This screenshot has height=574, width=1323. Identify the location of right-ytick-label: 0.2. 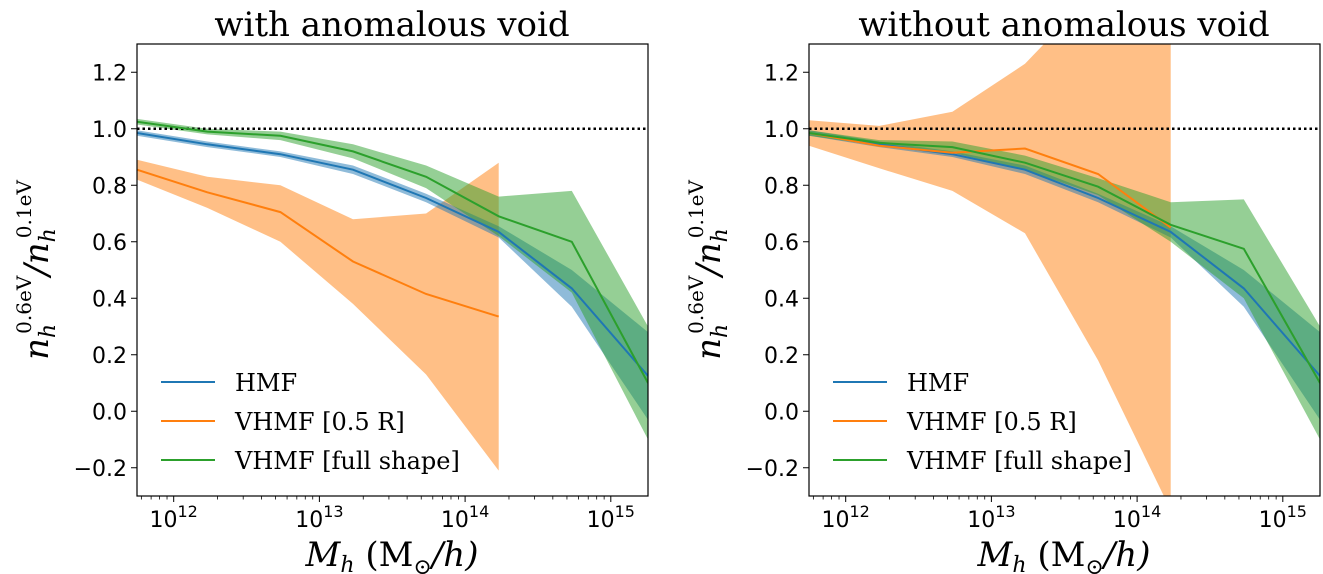
(781, 356).